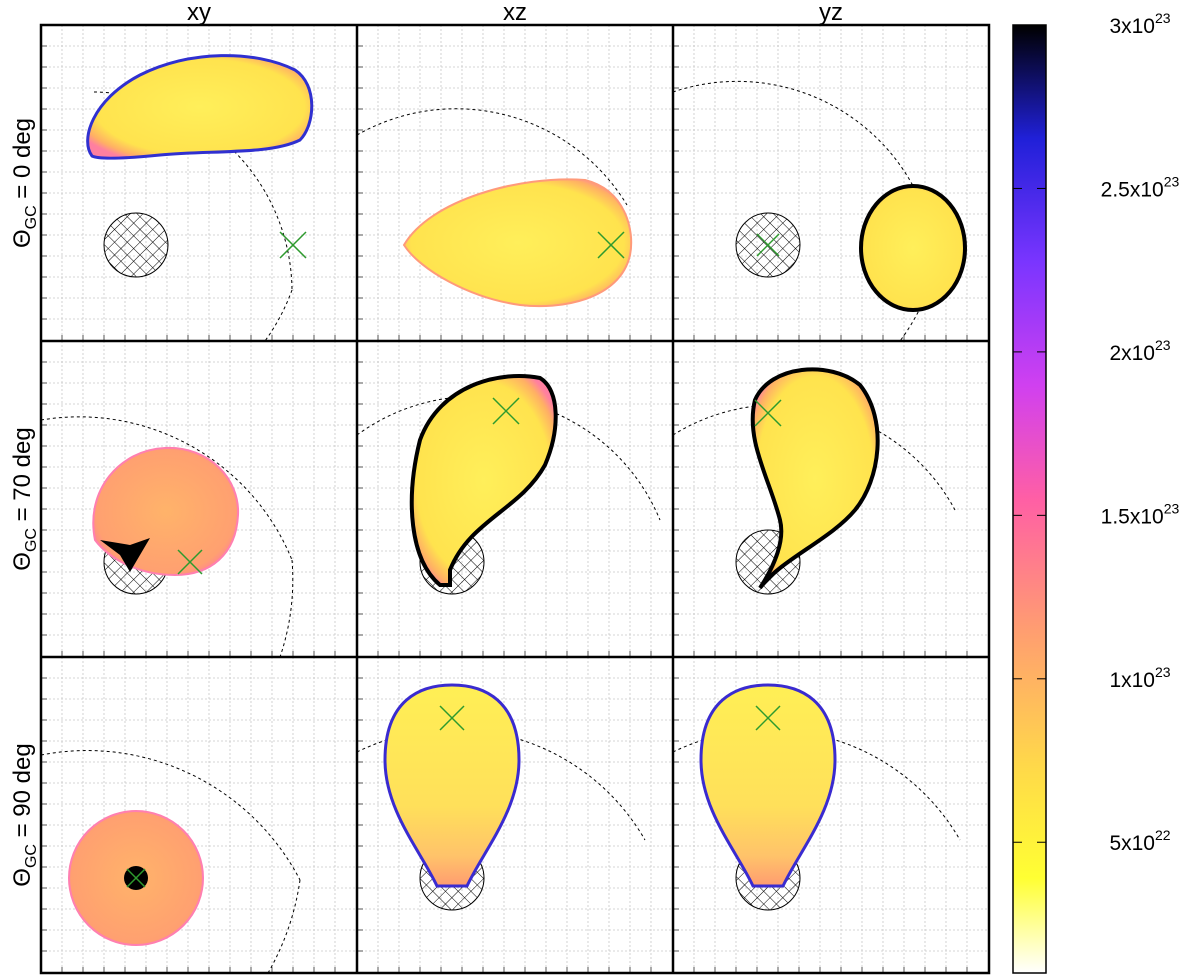 The width and height of the screenshot is (1200, 978). What do you see at coordinates (1139, 678) in the screenshot?
I see `colorbar-tick-label-1: 1x10²³` at bounding box center [1139, 678].